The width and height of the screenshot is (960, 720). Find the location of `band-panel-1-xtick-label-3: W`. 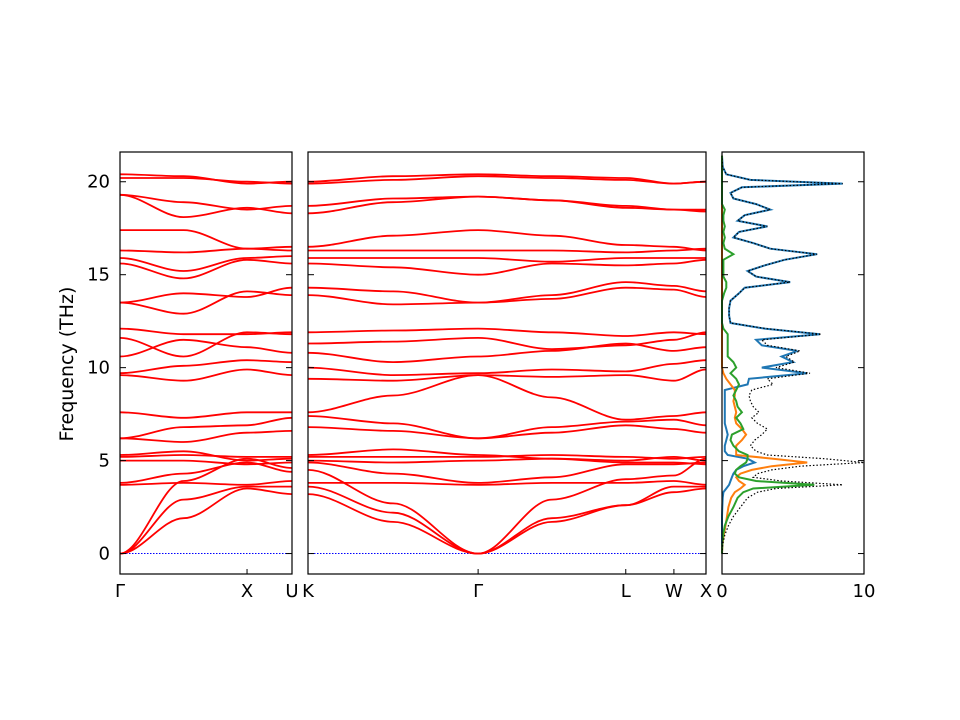

band-panel-1-xtick-label-3: W is located at coordinates (674, 591).